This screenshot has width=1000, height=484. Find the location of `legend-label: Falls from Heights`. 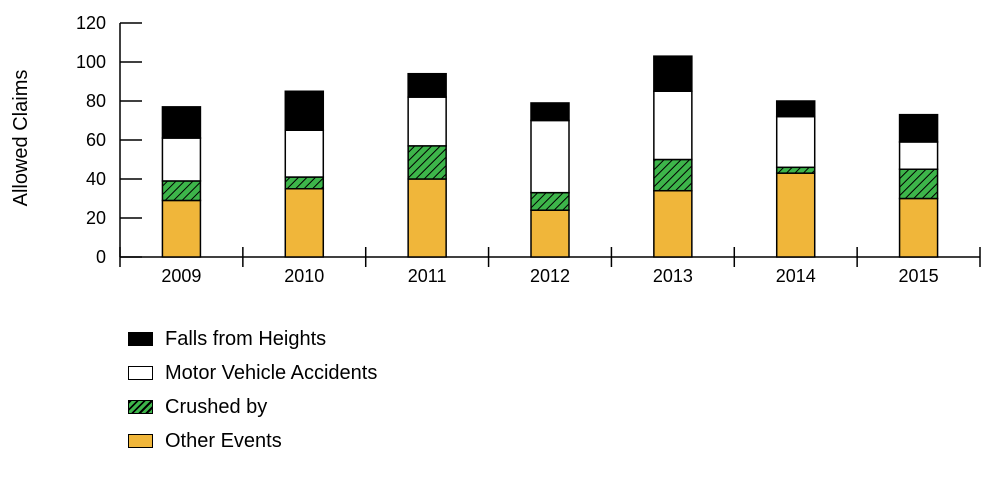

legend-label: Falls from Heights is located at coordinates (246, 338).